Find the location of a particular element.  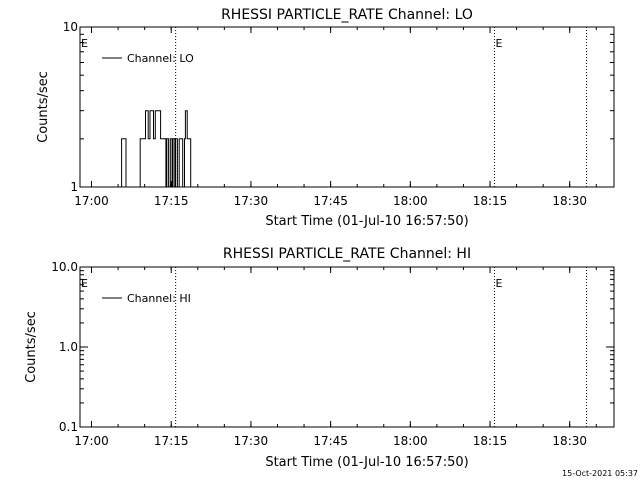

legend-label: Channel: HI is located at coordinates (159, 298).